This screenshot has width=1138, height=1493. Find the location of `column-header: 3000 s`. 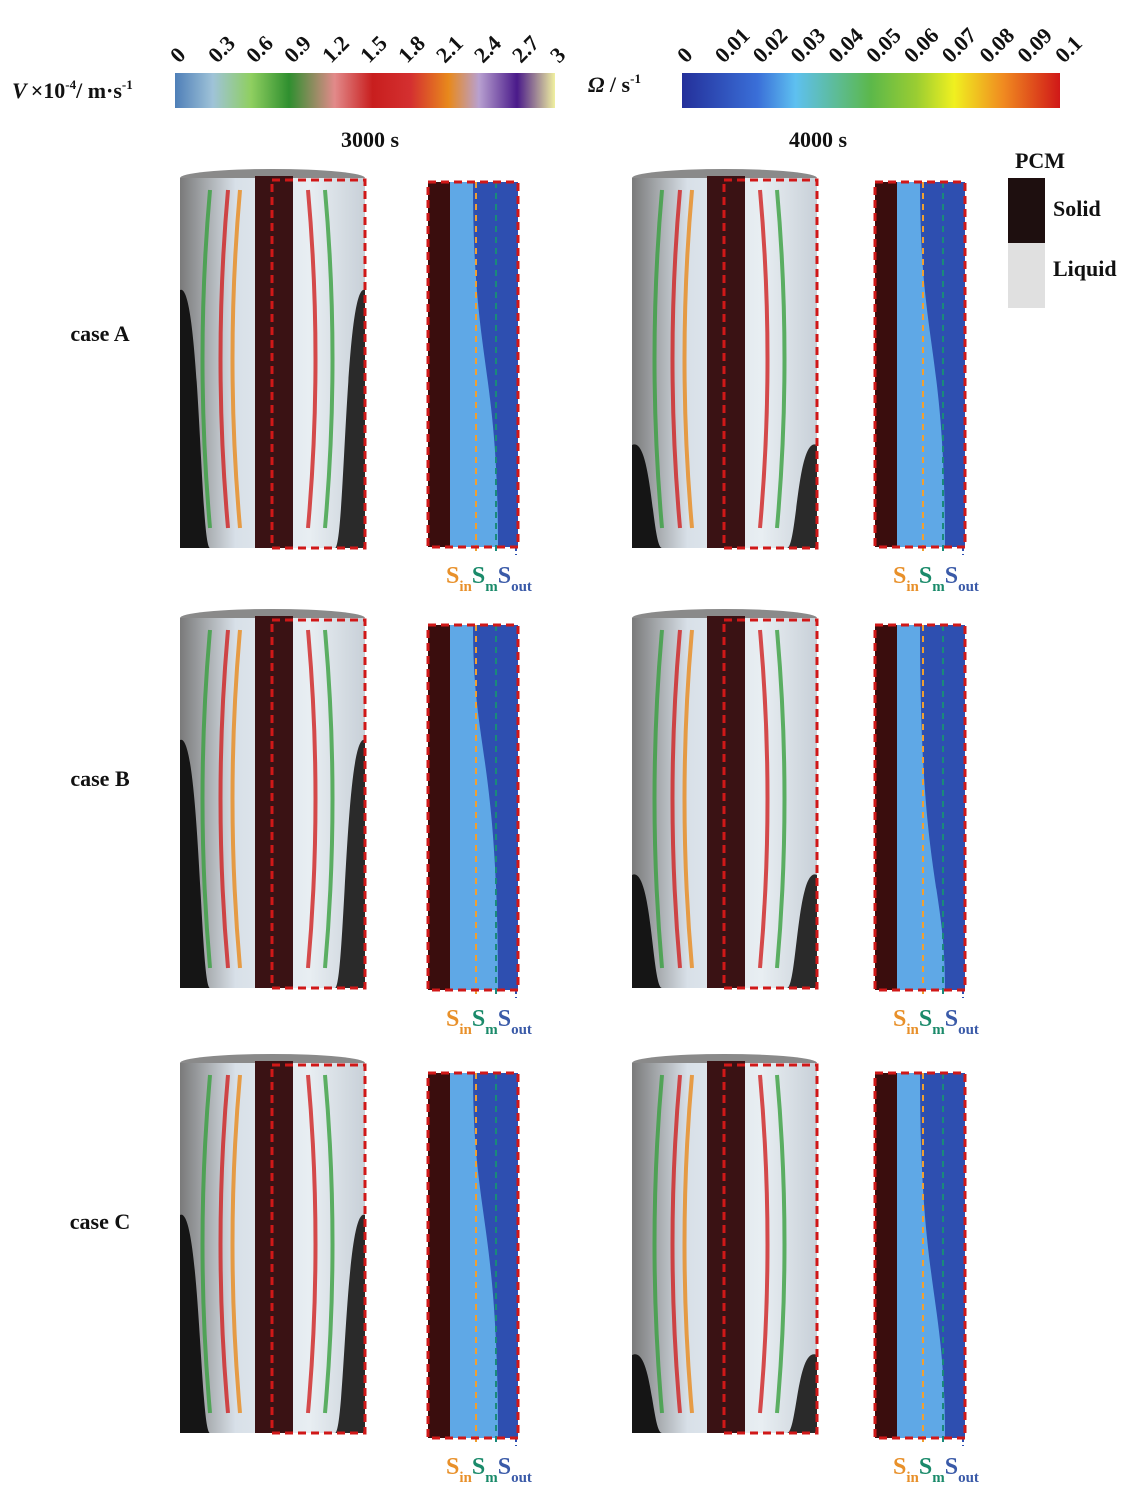

column-header: 3000 s is located at coordinates (370, 139).